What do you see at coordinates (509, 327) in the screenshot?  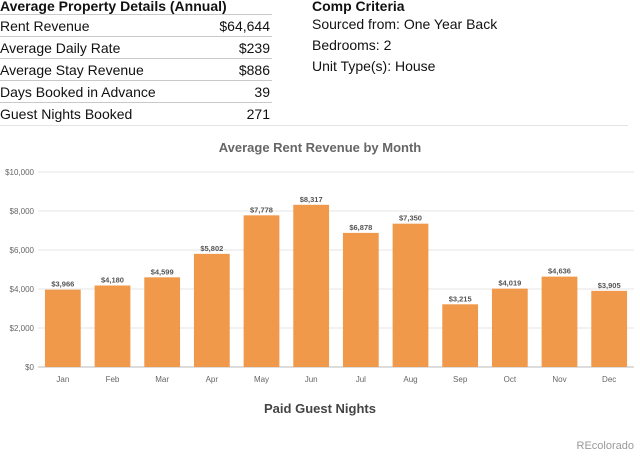 I see `bar-oct` at bounding box center [509, 327].